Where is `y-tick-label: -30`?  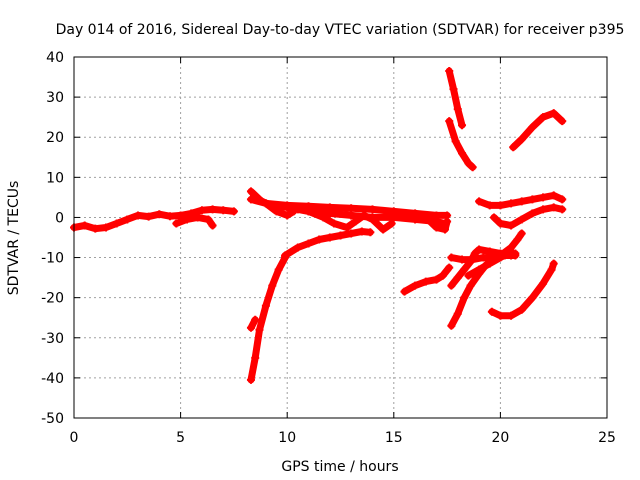
y-tick-label: -30 is located at coordinates (52, 339).